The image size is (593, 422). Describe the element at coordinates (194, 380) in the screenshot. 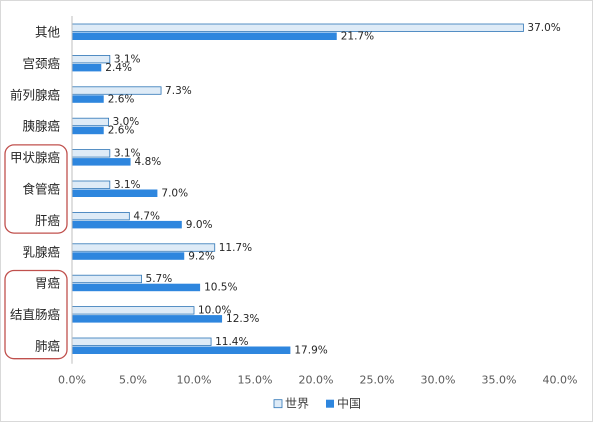

I see `x-tick-label-2: 10.0%` at that location.